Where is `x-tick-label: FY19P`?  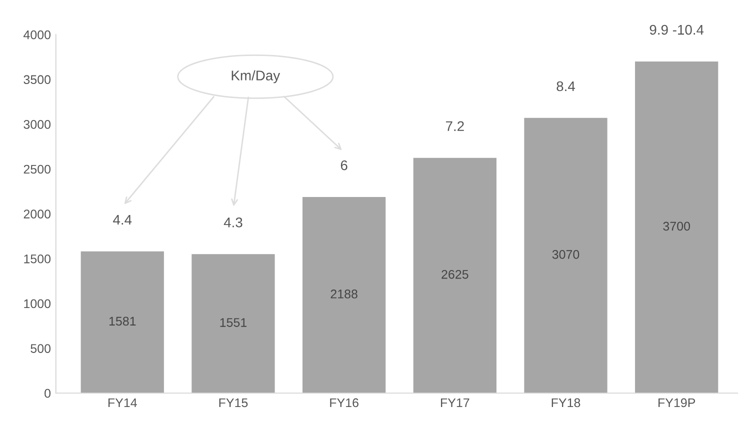
x-tick-label: FY19P is located at coordinates (677, 403).